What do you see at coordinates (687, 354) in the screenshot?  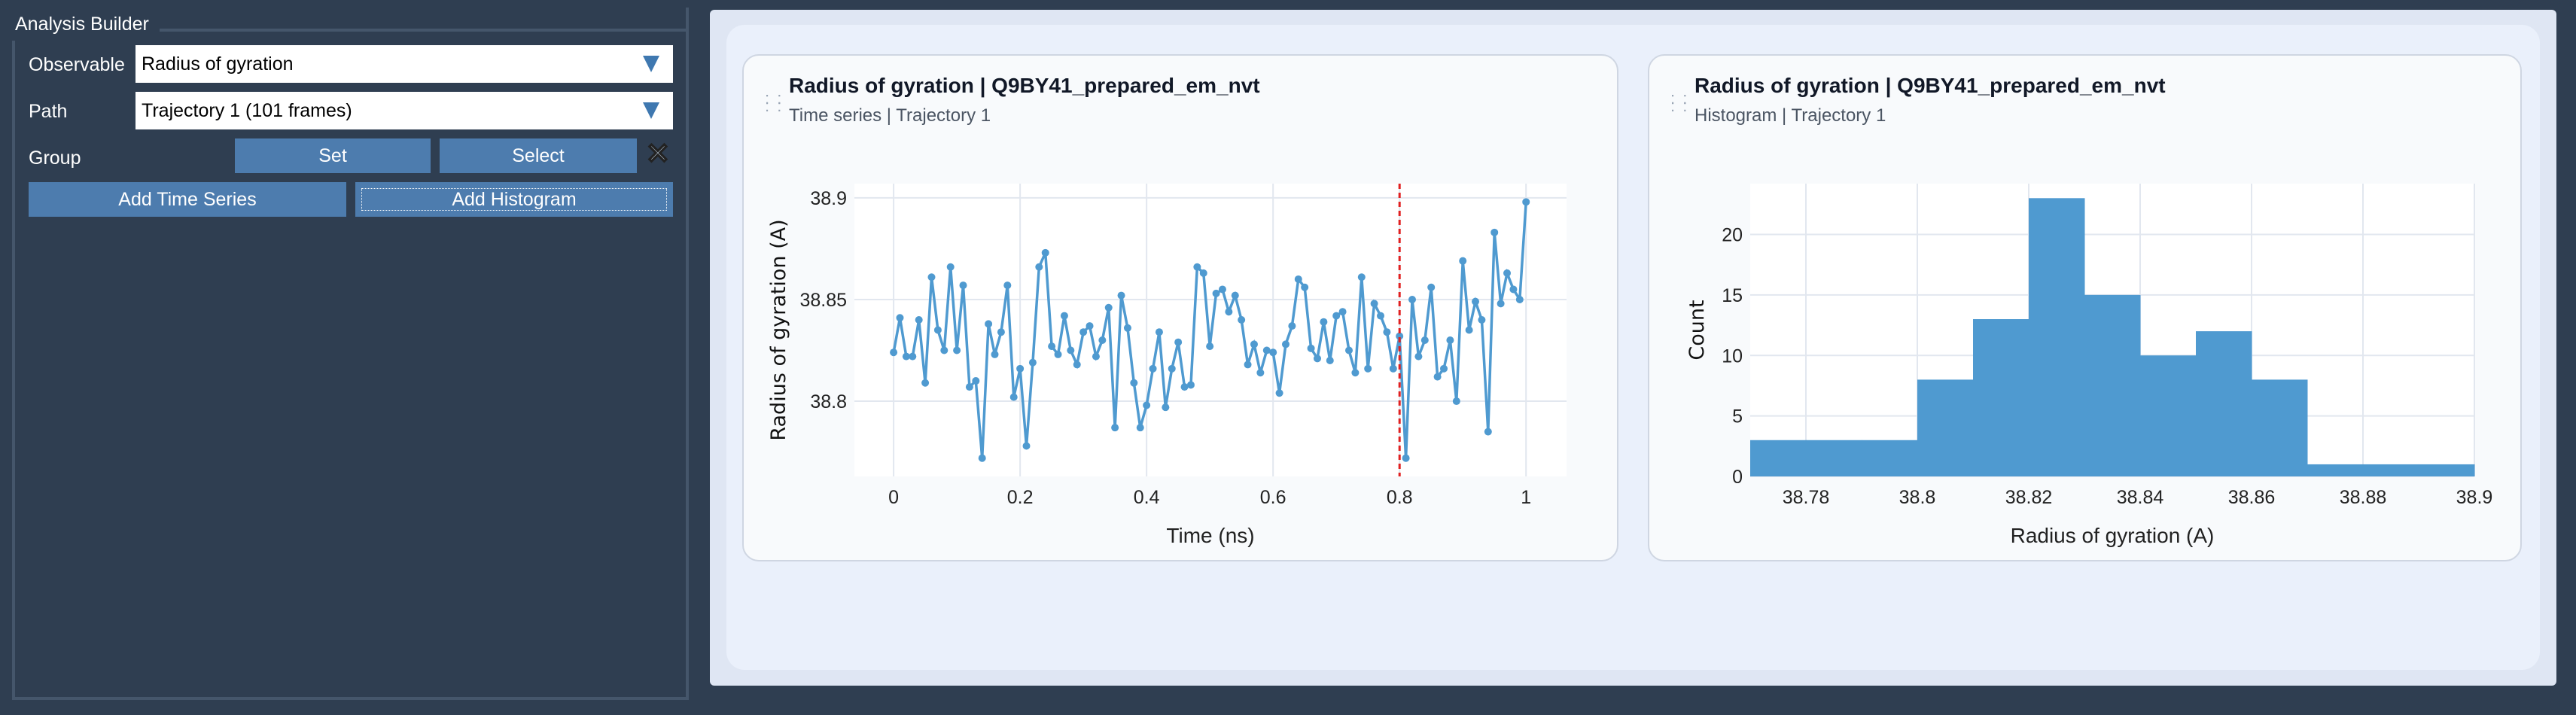 I see `fieldset-border-right` at bounding box center [687, 354].